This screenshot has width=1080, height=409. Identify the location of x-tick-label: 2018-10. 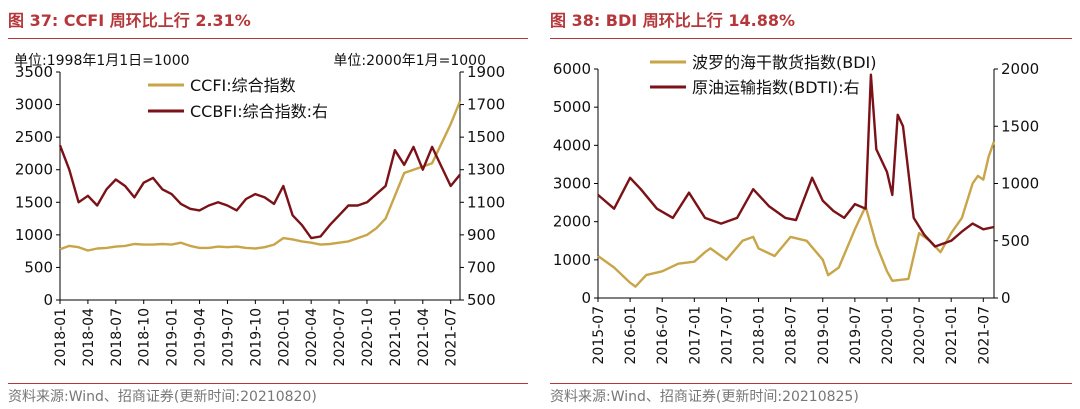
(145, 337).